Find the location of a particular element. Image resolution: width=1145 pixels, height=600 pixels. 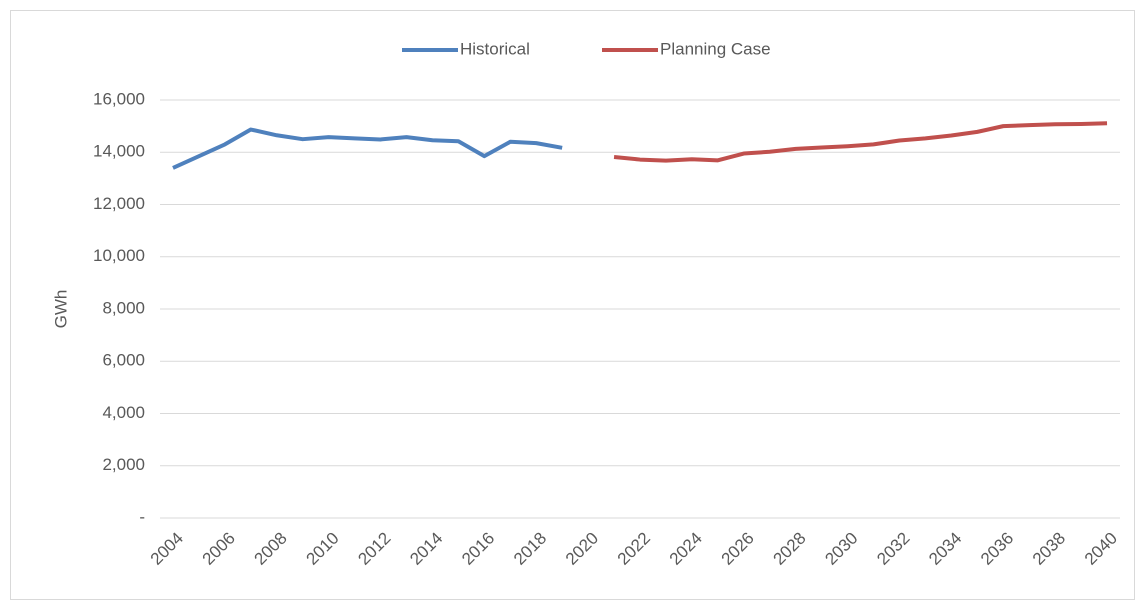

y-tick-label: 14,000 is located at coordinates (119, 151).